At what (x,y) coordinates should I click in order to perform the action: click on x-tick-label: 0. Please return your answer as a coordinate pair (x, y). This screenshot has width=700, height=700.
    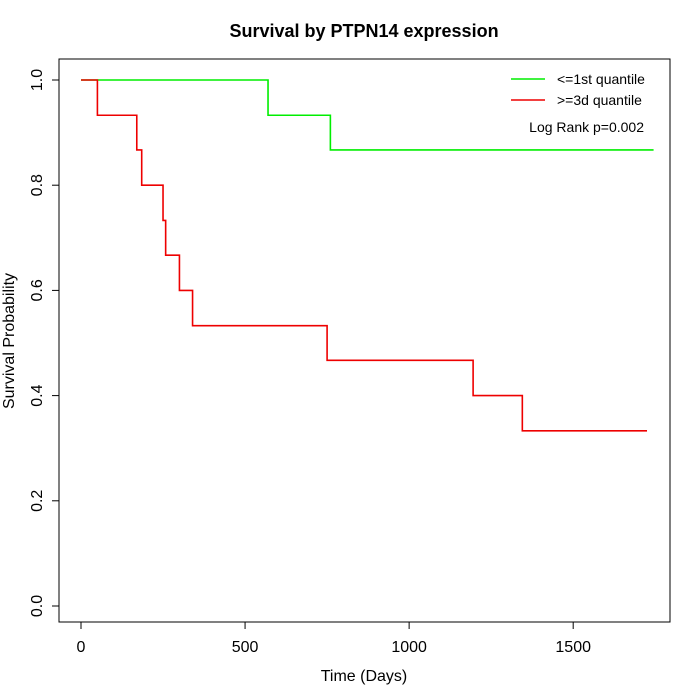
    Looking at the image, I should click on (81, 647).